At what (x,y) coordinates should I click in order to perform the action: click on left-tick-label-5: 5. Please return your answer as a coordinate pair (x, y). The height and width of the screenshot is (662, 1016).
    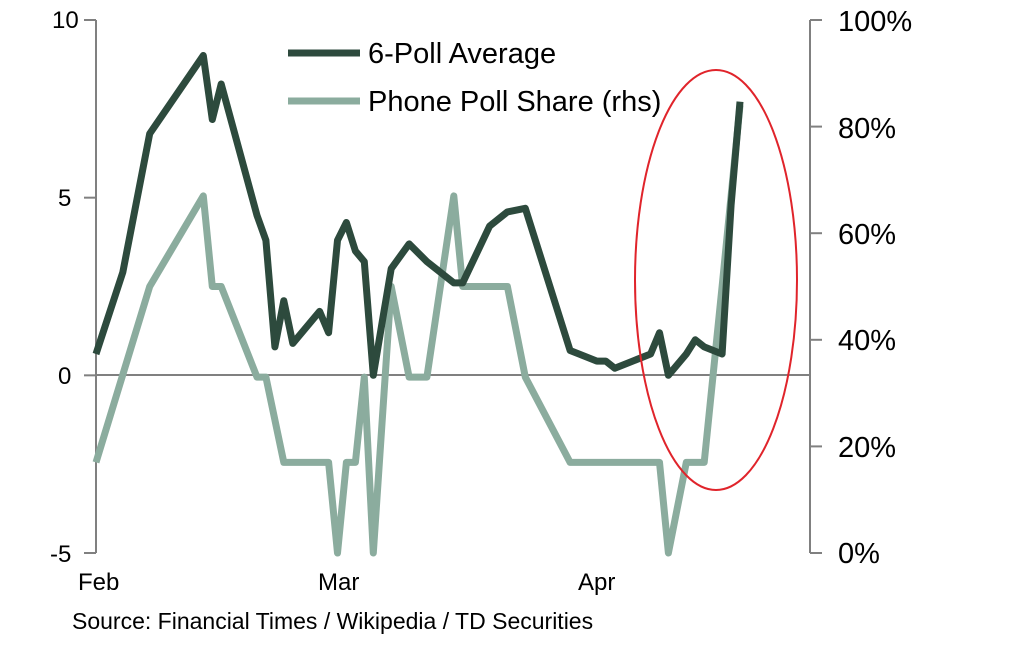
    Looking at the image, I should click on (64, 198).